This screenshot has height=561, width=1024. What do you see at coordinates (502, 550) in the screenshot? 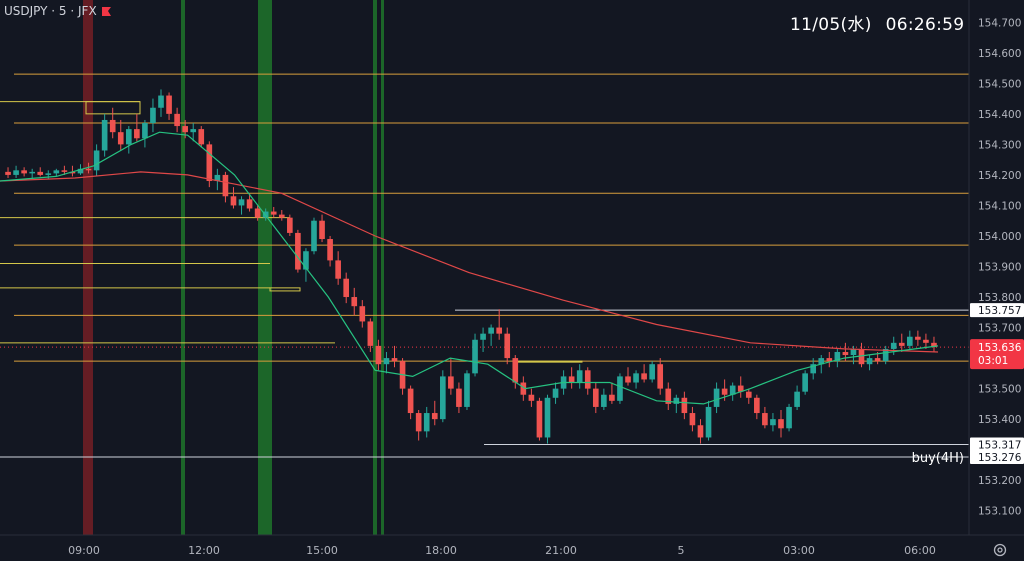
I see `time-axis: 09:00 12:00 15:00 18:00 21:00 5 03:00 06:00` at bounding box center [502, 550].